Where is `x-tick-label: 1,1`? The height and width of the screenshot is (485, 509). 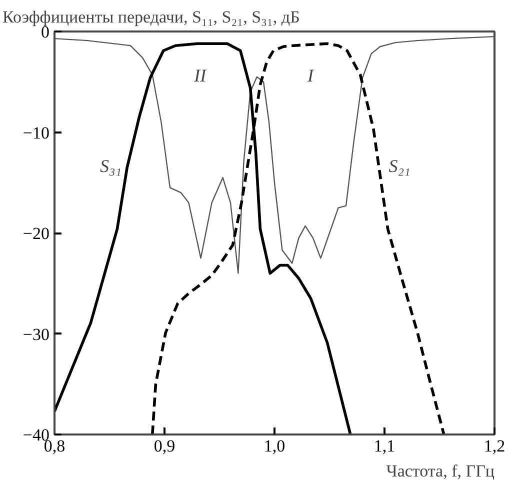
x-tick-label: 1,1 is located at coordinates (385, 446).